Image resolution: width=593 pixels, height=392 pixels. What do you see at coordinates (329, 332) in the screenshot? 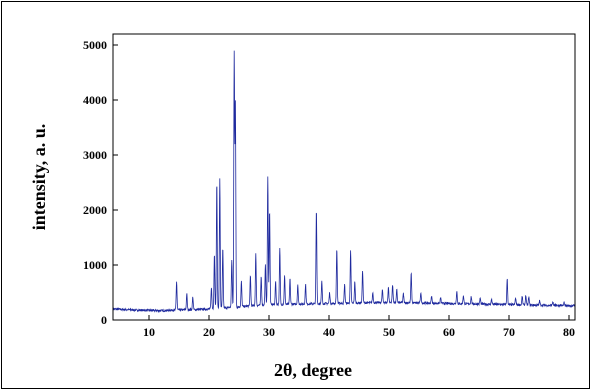
I see `x-tick-label: 40` at bounding box center [329, 332].